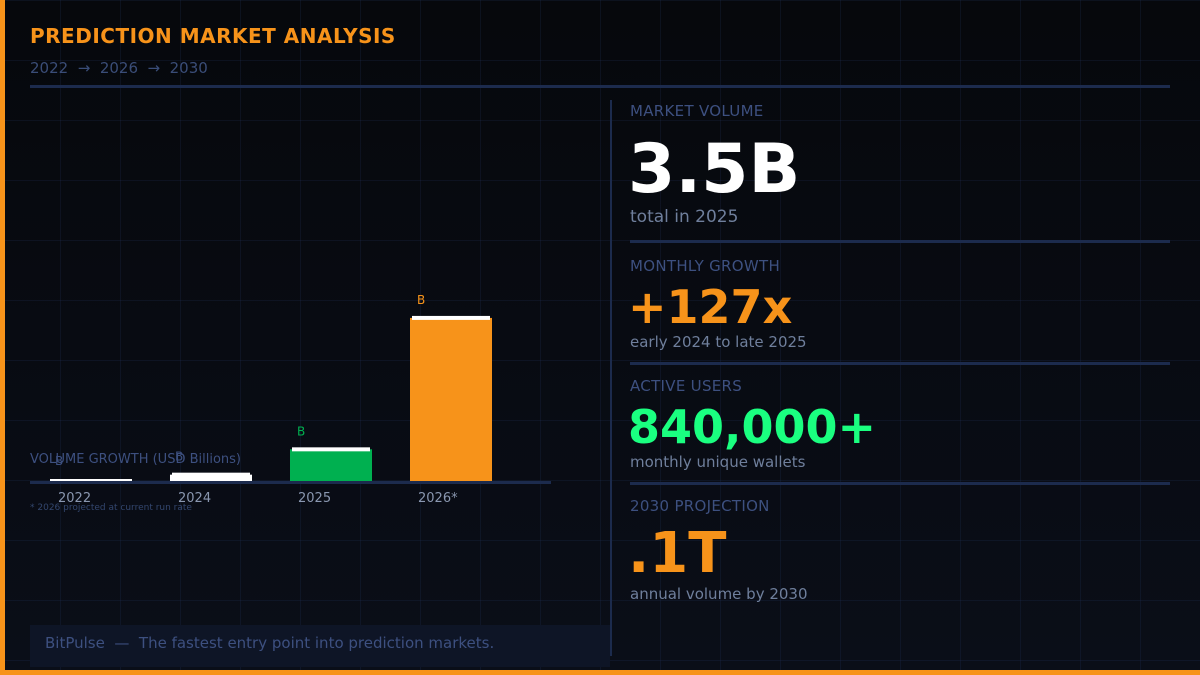  I want to click on tick-label-2: 2025, so click(314, 498).